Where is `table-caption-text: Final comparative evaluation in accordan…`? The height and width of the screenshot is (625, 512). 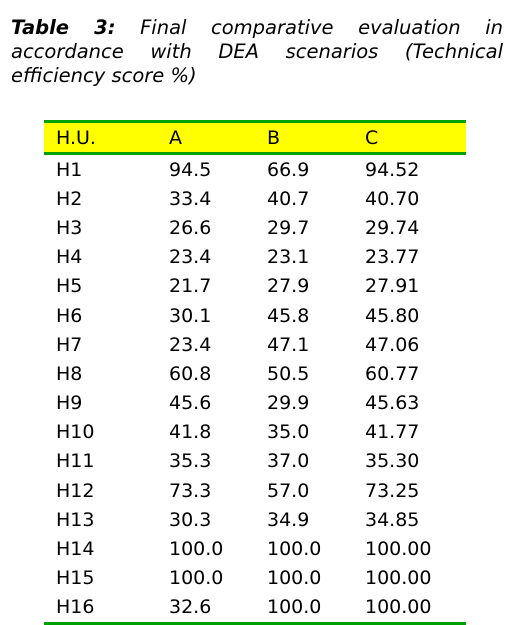 table-caption-text: Final comparative evaluation in accordan… is located at coordinates (257, 51).